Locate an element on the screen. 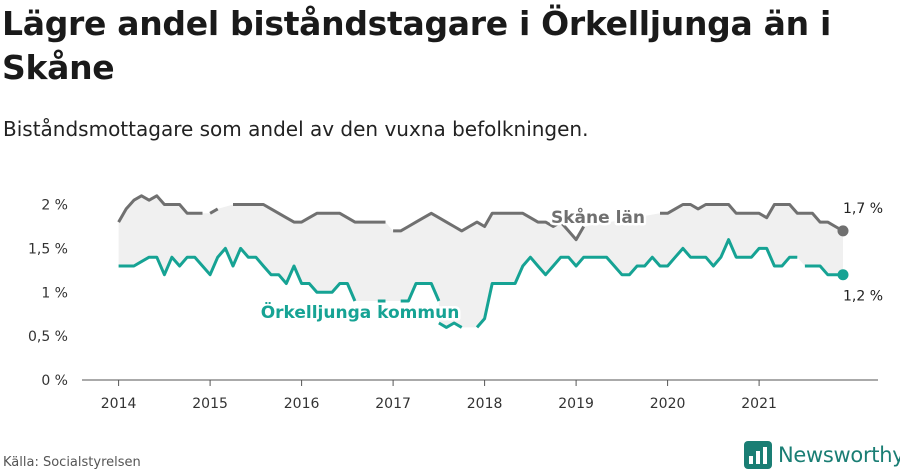 The height and width of the screenshot is (474, 900). y-tick-label: 1 % is located at coordinates (54, 293).